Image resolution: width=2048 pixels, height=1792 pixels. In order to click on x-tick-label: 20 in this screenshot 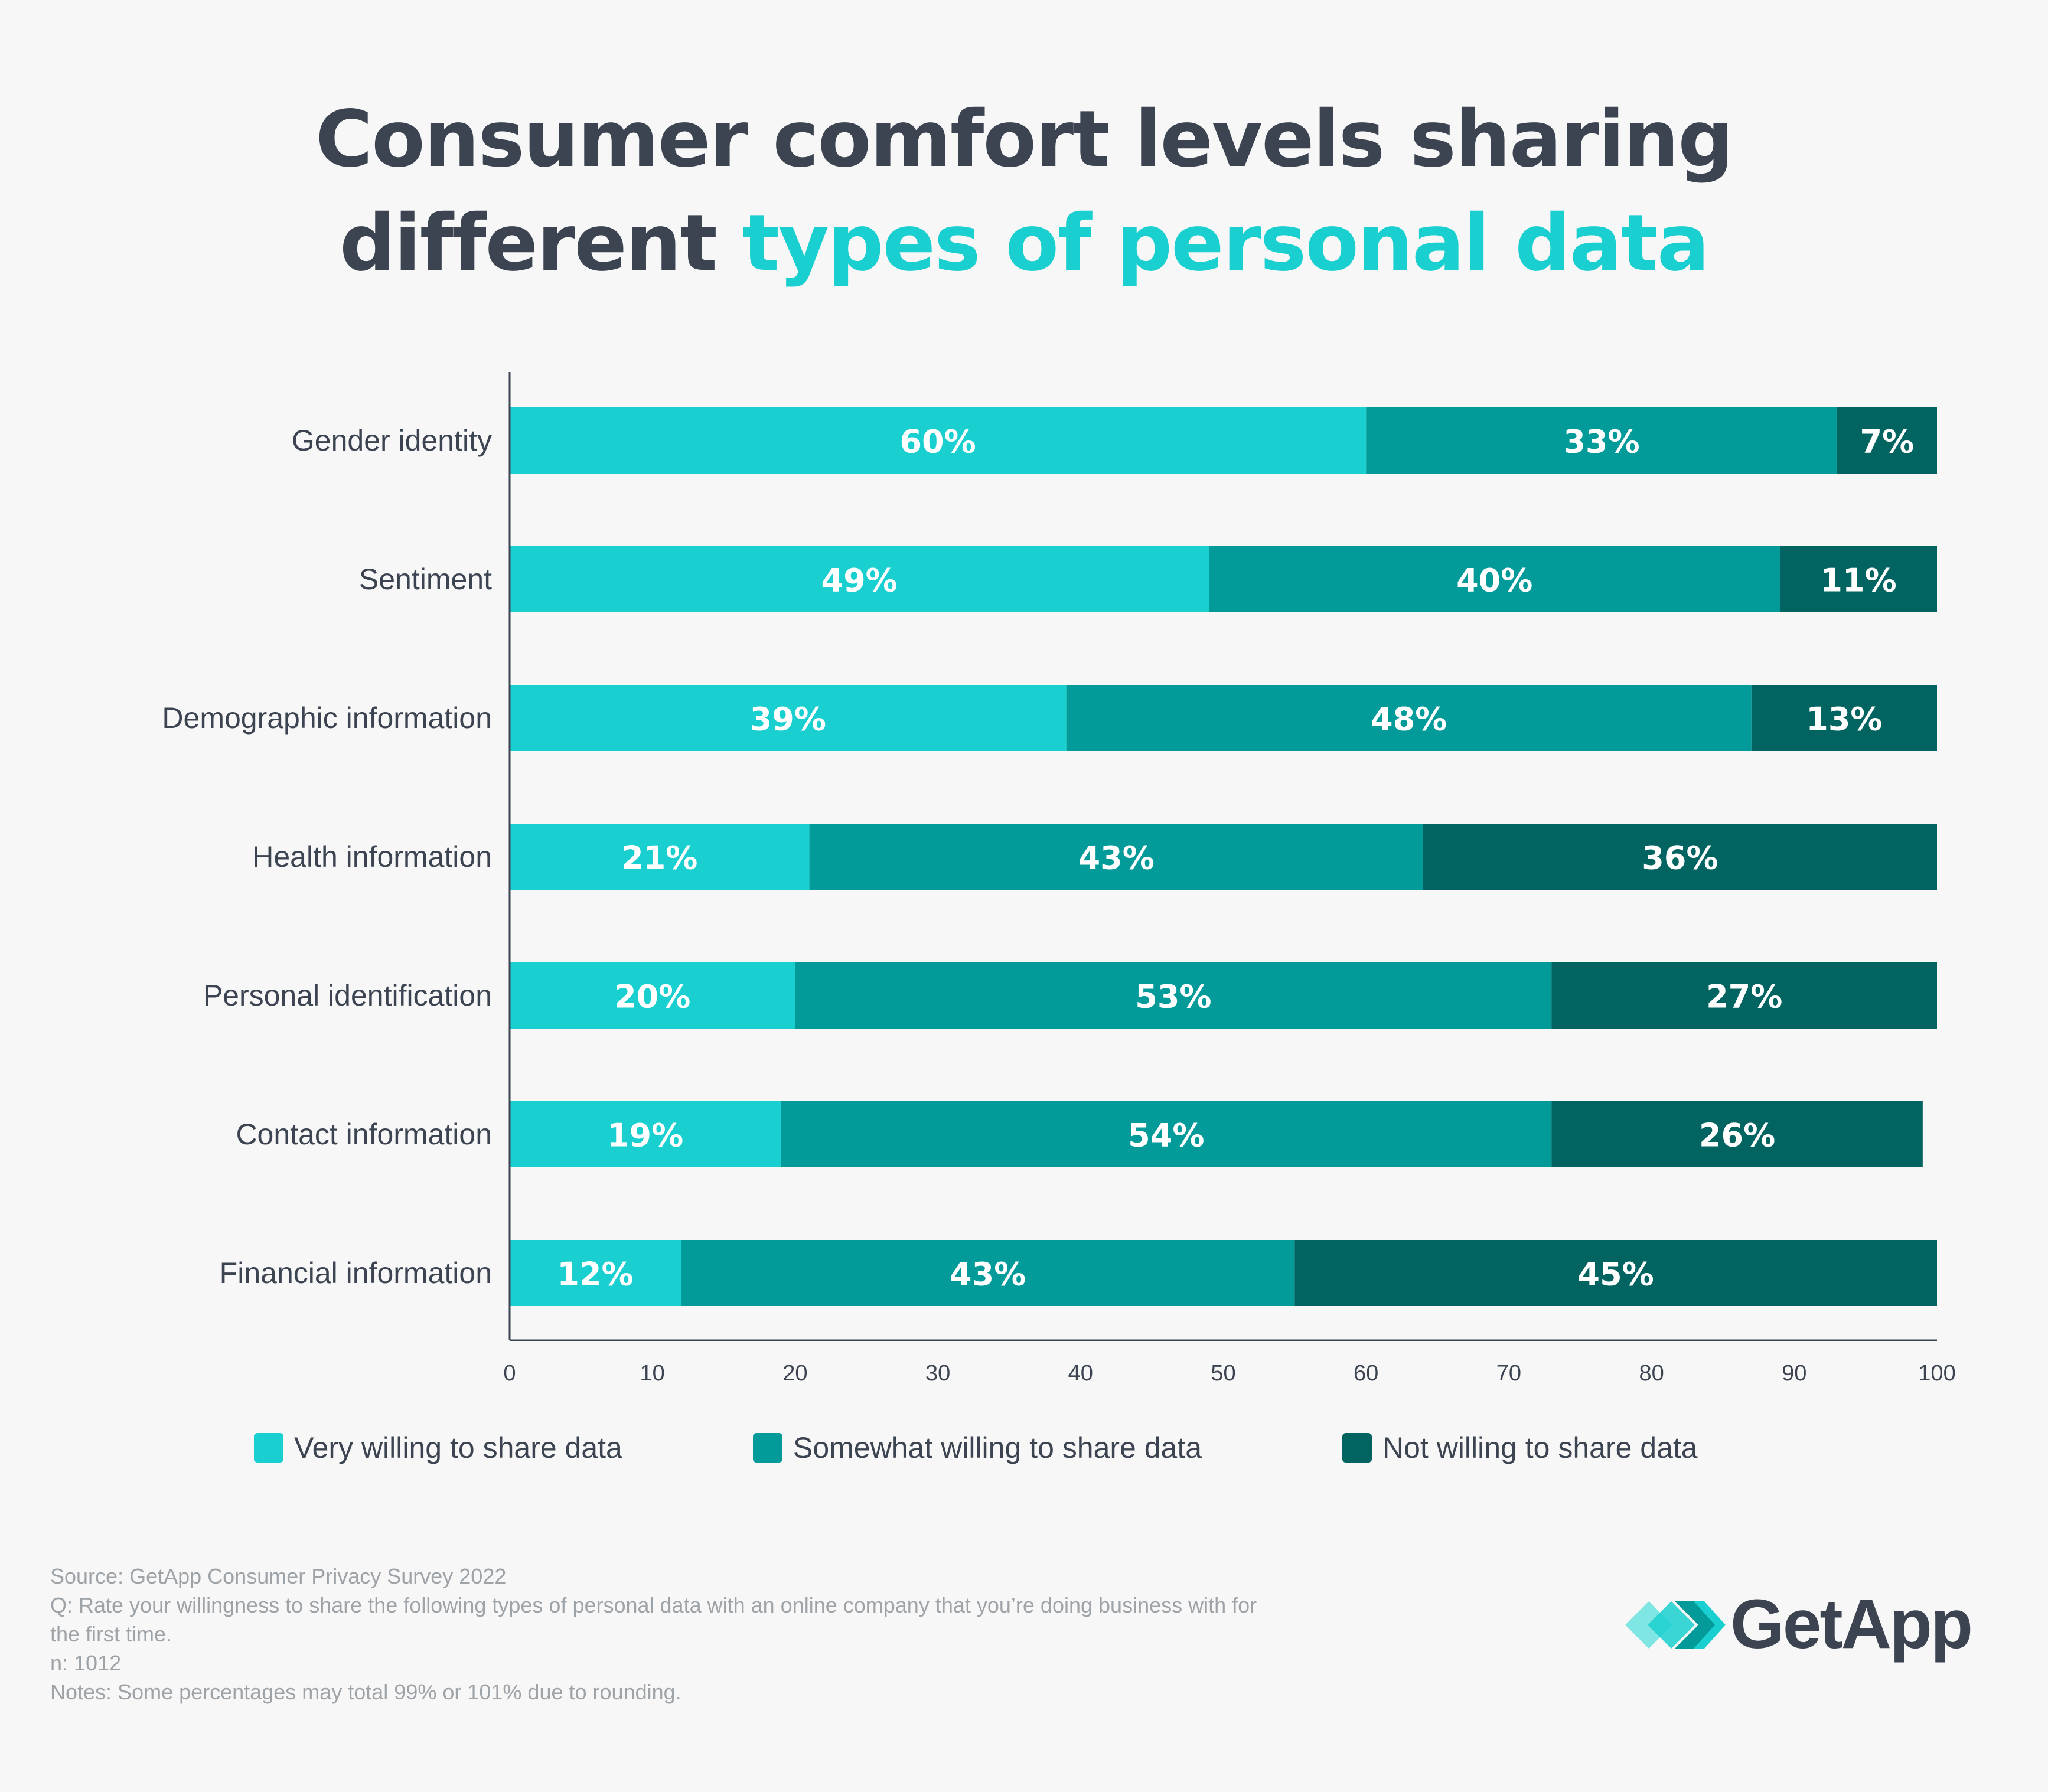, I will do `click(794, 1374)`.